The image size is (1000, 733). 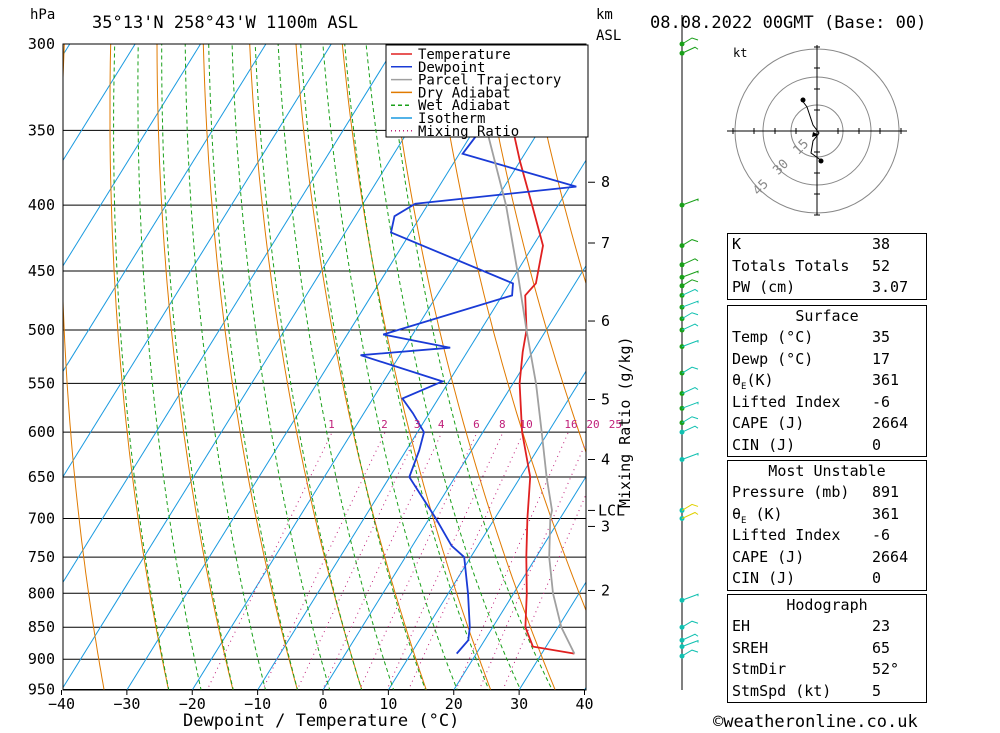 What do you see at coordinates (417, 424) in the screenshot?
I see `mixing-ratio-label: 3` at bounding box center [417, 424].